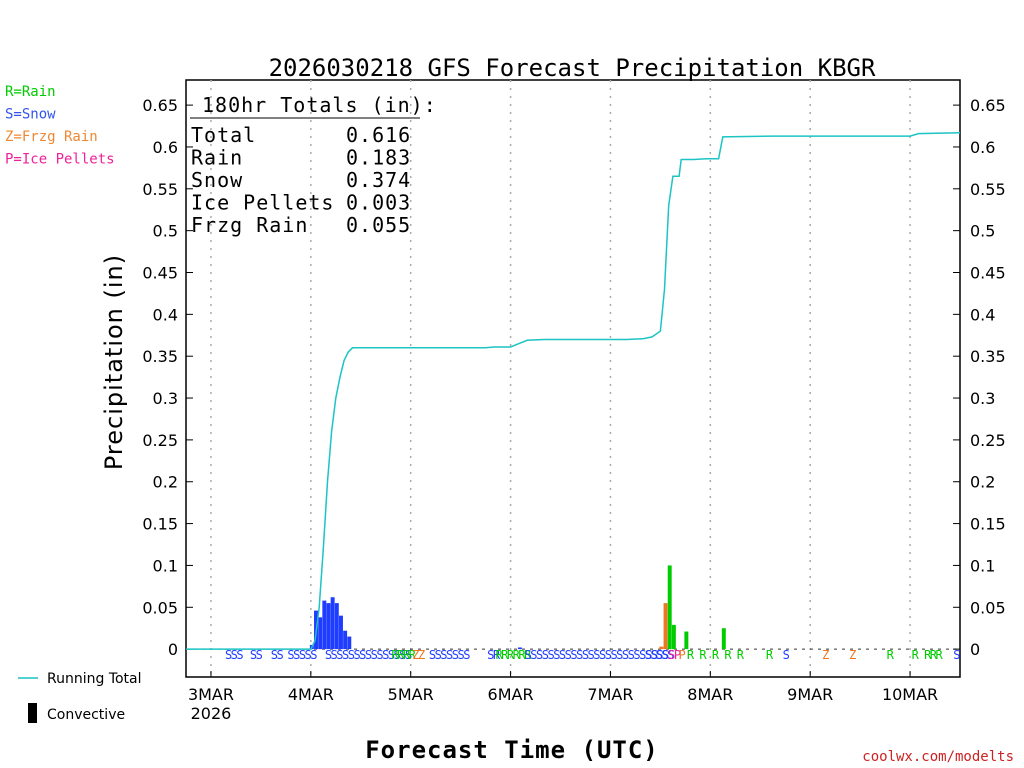 This screenshot has width=1024, height=768. I want to click on y-tick-label-right: 0.4, so click(982, 314).